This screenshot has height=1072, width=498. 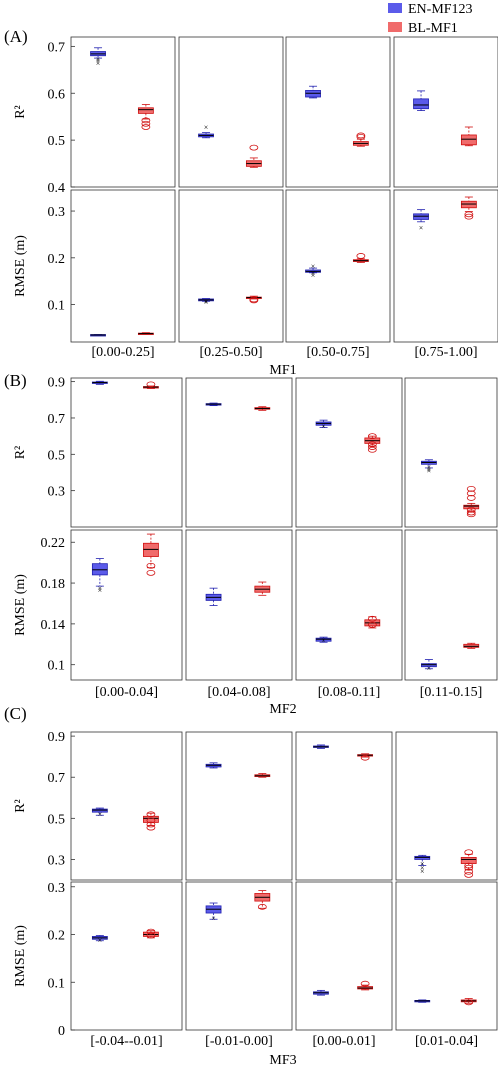 What do you see at coordinates (239, 692) in the screenshot?
I see `category-label: [0.04-0.08]` at bounding box center [239, 692].